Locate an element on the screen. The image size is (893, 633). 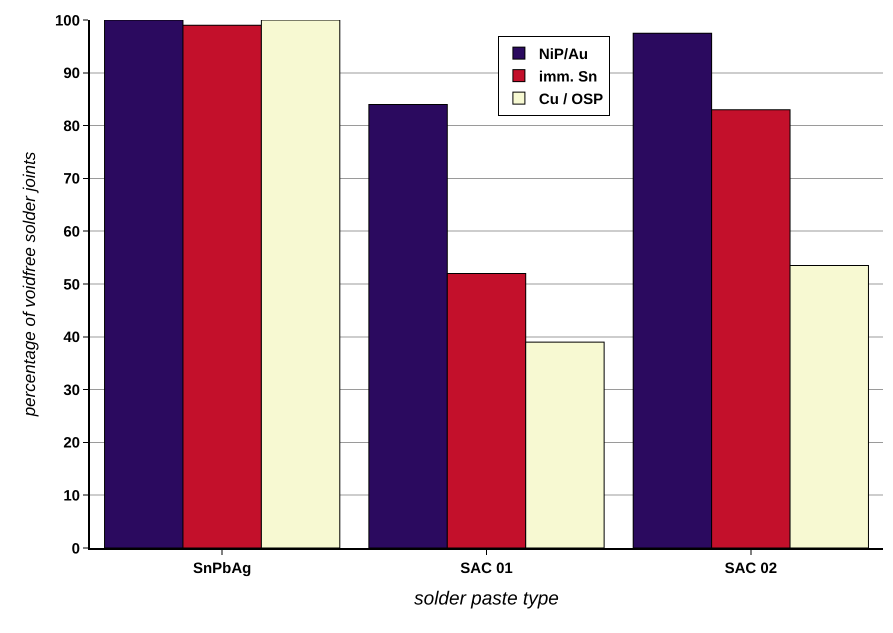
y-tick-label: 0 is located at coordinates (76, 549).